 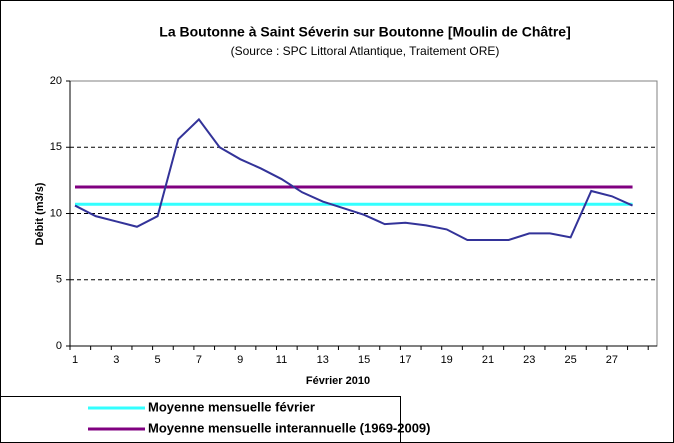 What do you see at coordinates (59, 346) in the screenshot?
I see `y-tick-label: 0` at bounding box center [59, 346].